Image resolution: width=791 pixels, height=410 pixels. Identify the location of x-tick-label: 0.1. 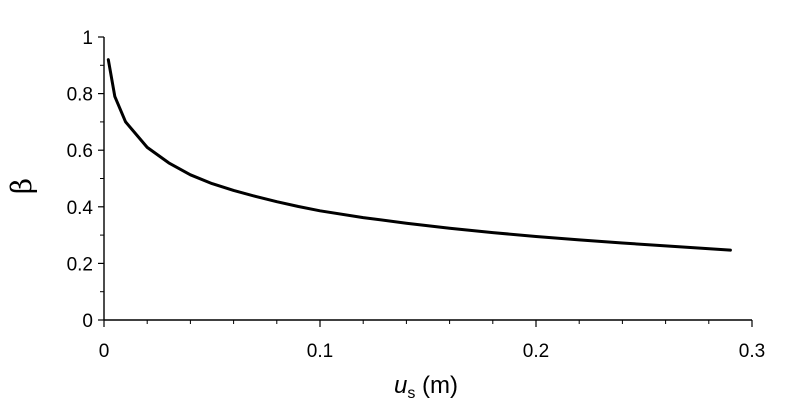
(320, 351).